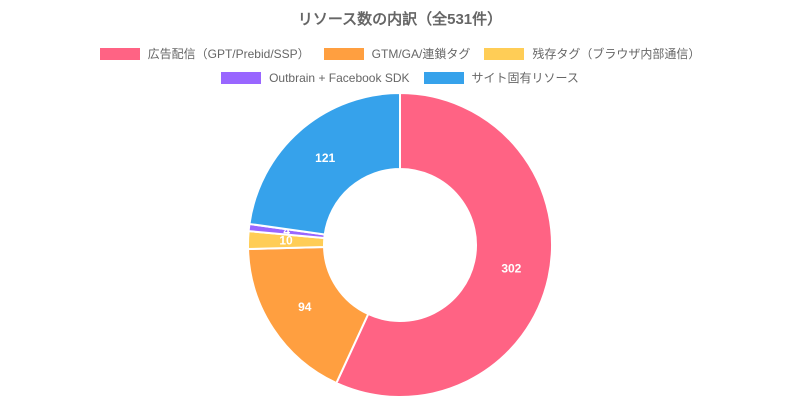 The height and width of the screenshot is (400, 800). Describe the element at coordinates (286, 231) in the screenshot. I see `data-label: 4` at that location.